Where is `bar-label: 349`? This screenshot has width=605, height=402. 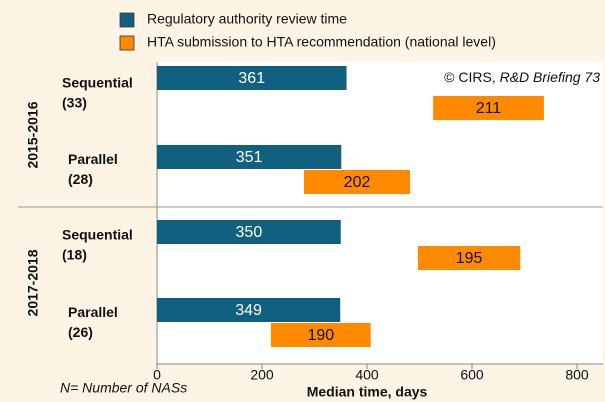 bar-label: 349 is located at coordinates (248, 310).